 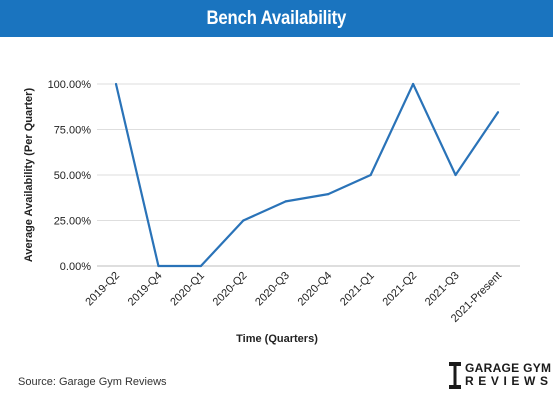 I want to click on x-tick-label: 2020-Q1, so click(x=187, y=289).